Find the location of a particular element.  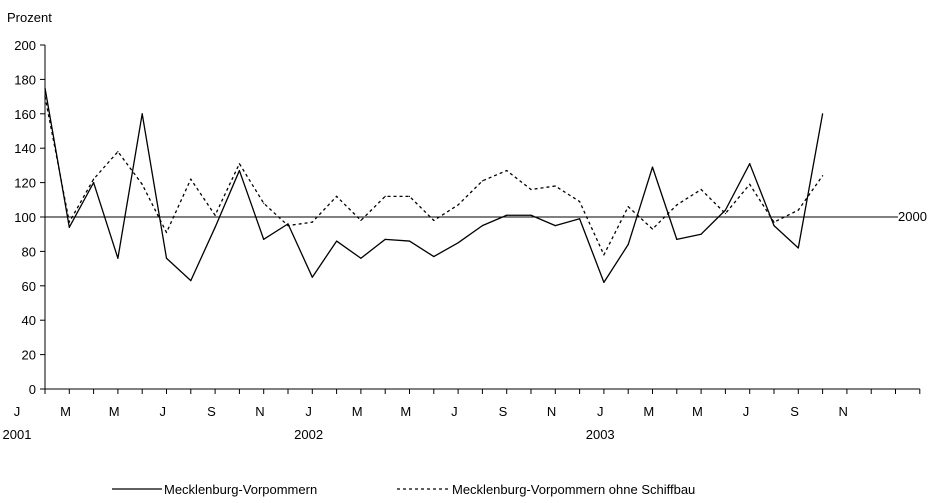

y-tick-label: 160 is located at coordinates (25, 114).